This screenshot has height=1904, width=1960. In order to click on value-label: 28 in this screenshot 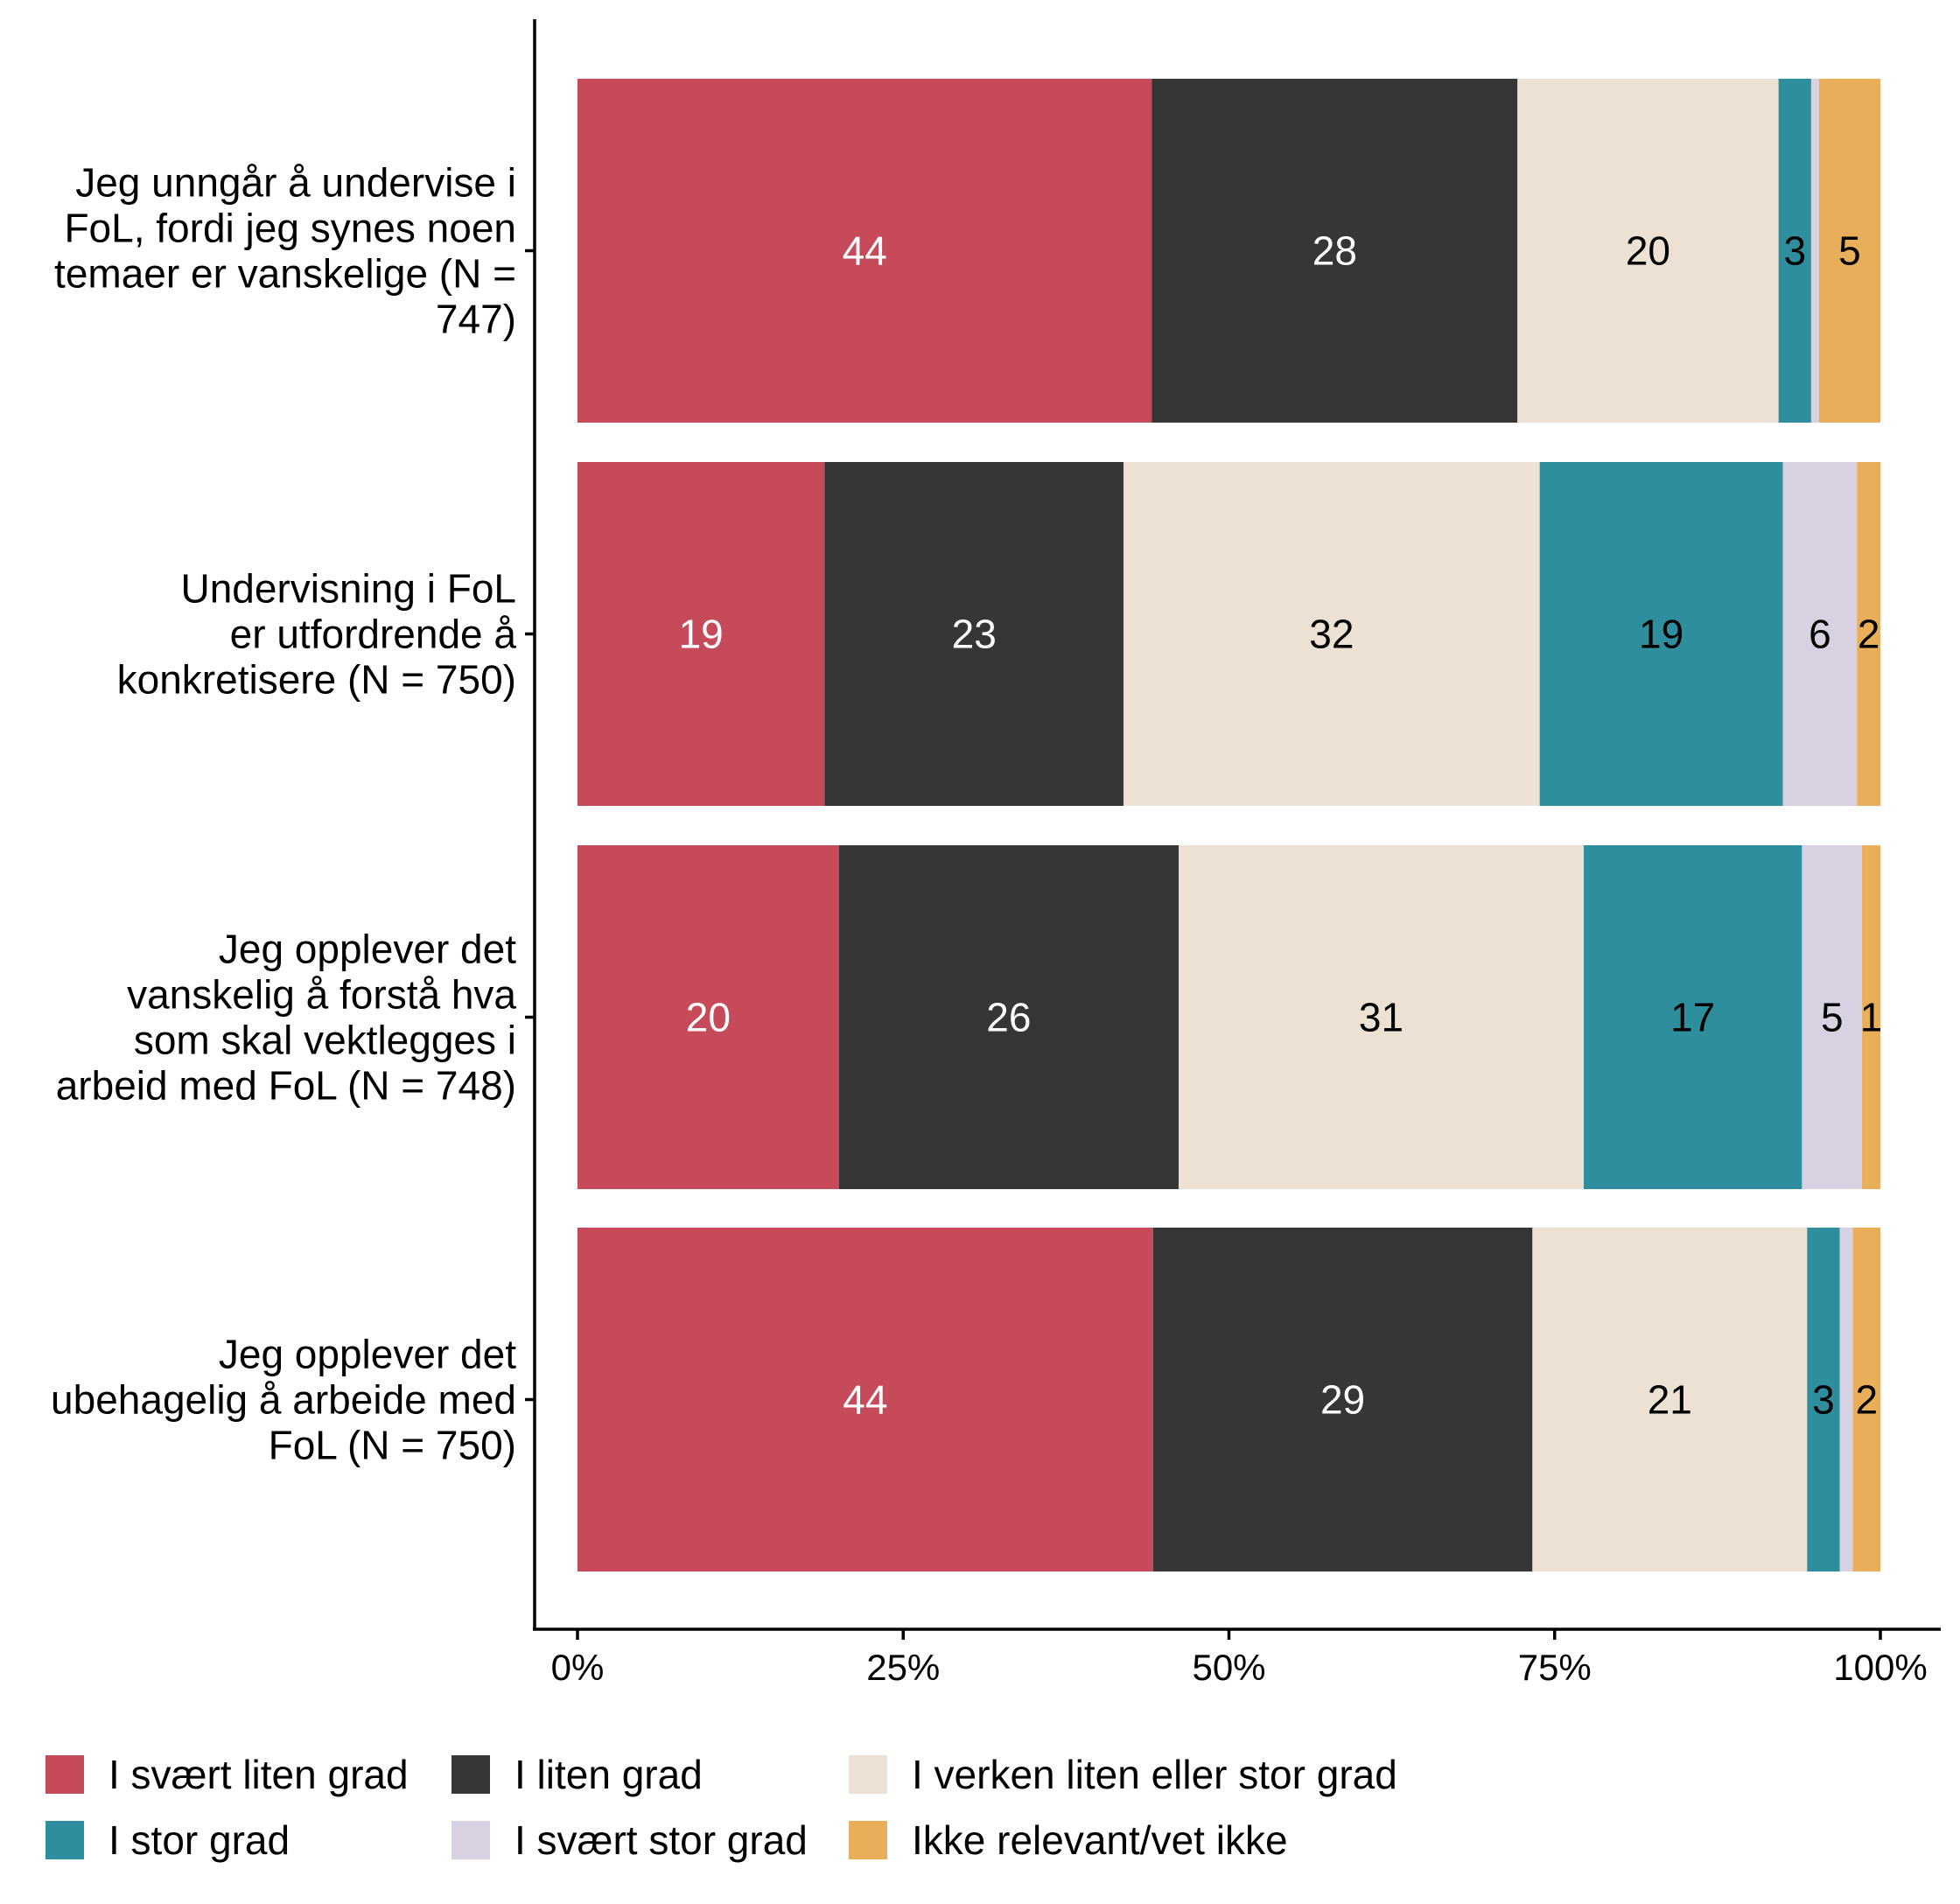, I will do `click(1334, 251)`.